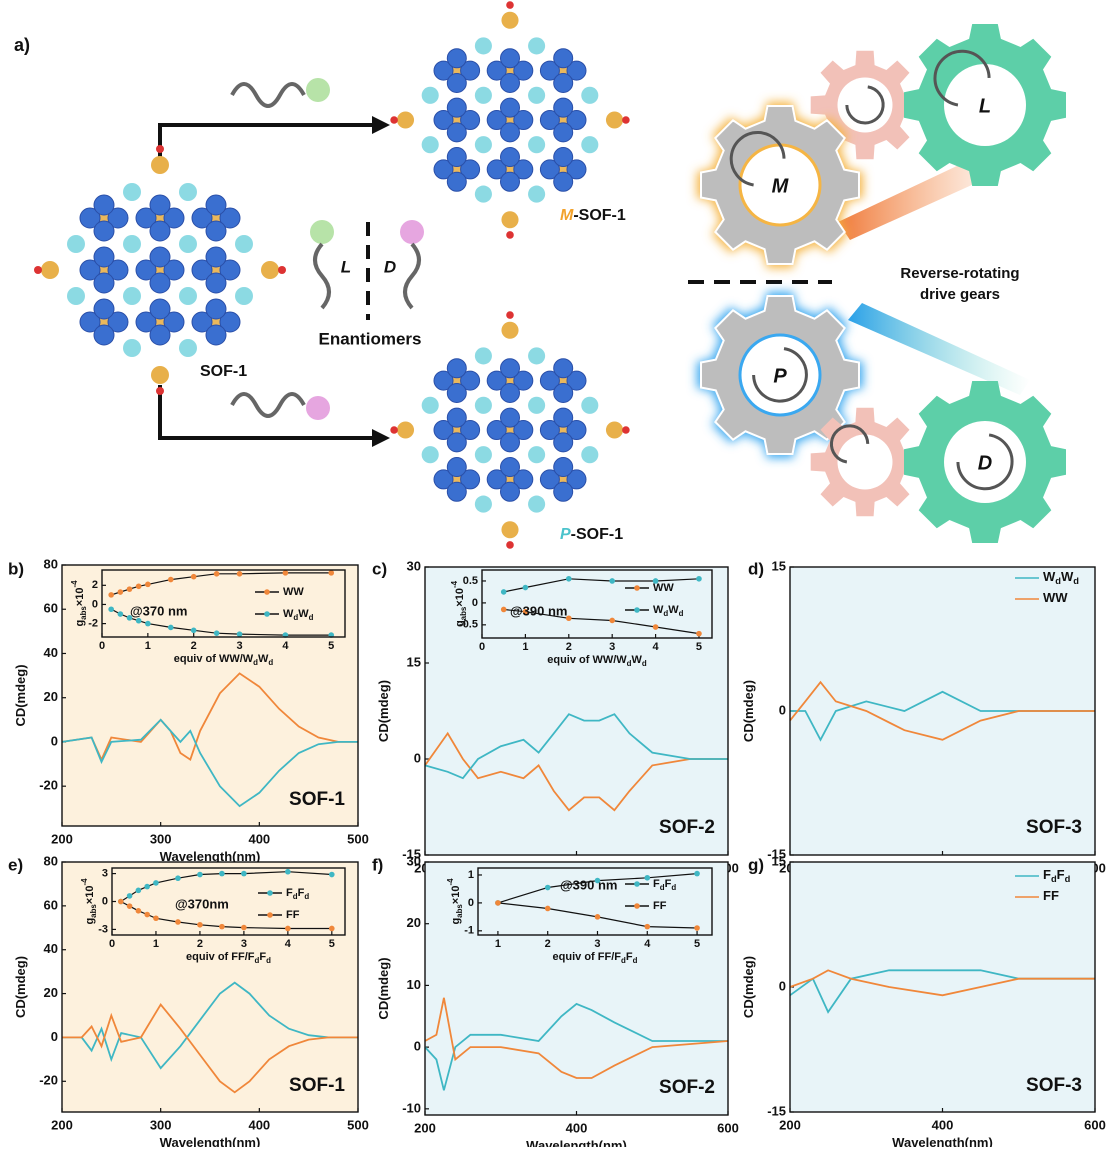  I want to click on gear-hub, so click(865, 462).